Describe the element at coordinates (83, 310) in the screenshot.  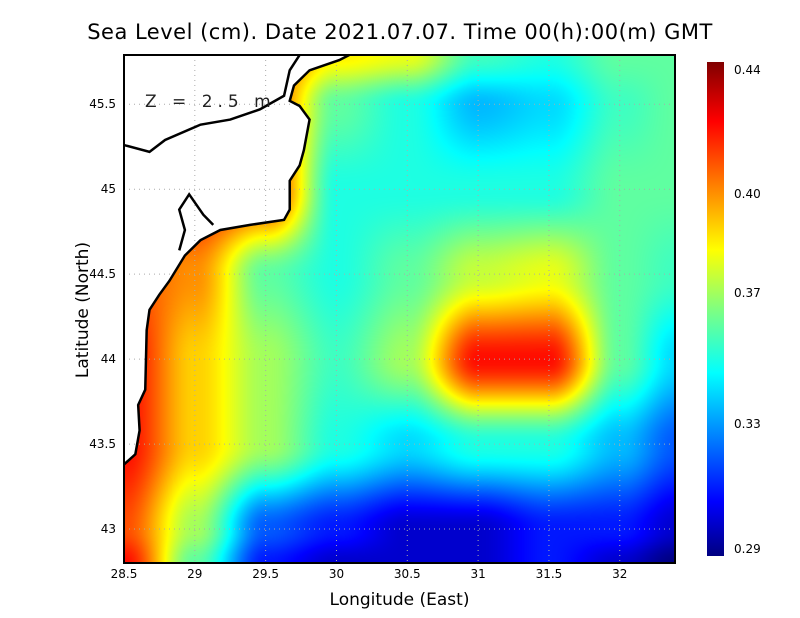
I see `y-axis-label: Latitude (North)` at that location.